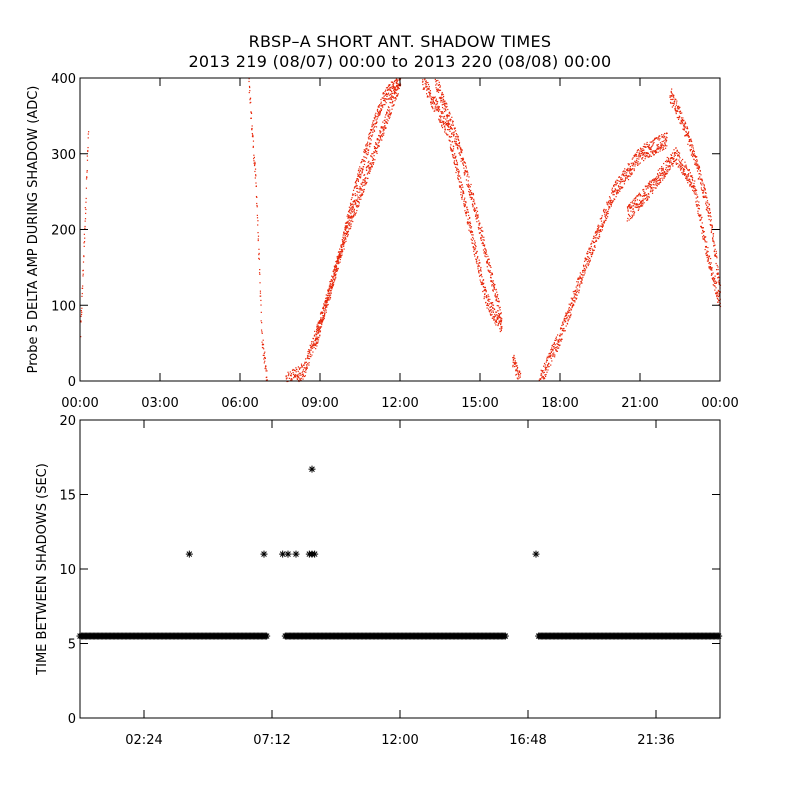 The width and height of the screenshot is (800, 800). Describe the element at coordinates (479, 403) in the screenshot. I see `x-tick-label: 15:00` at that location.